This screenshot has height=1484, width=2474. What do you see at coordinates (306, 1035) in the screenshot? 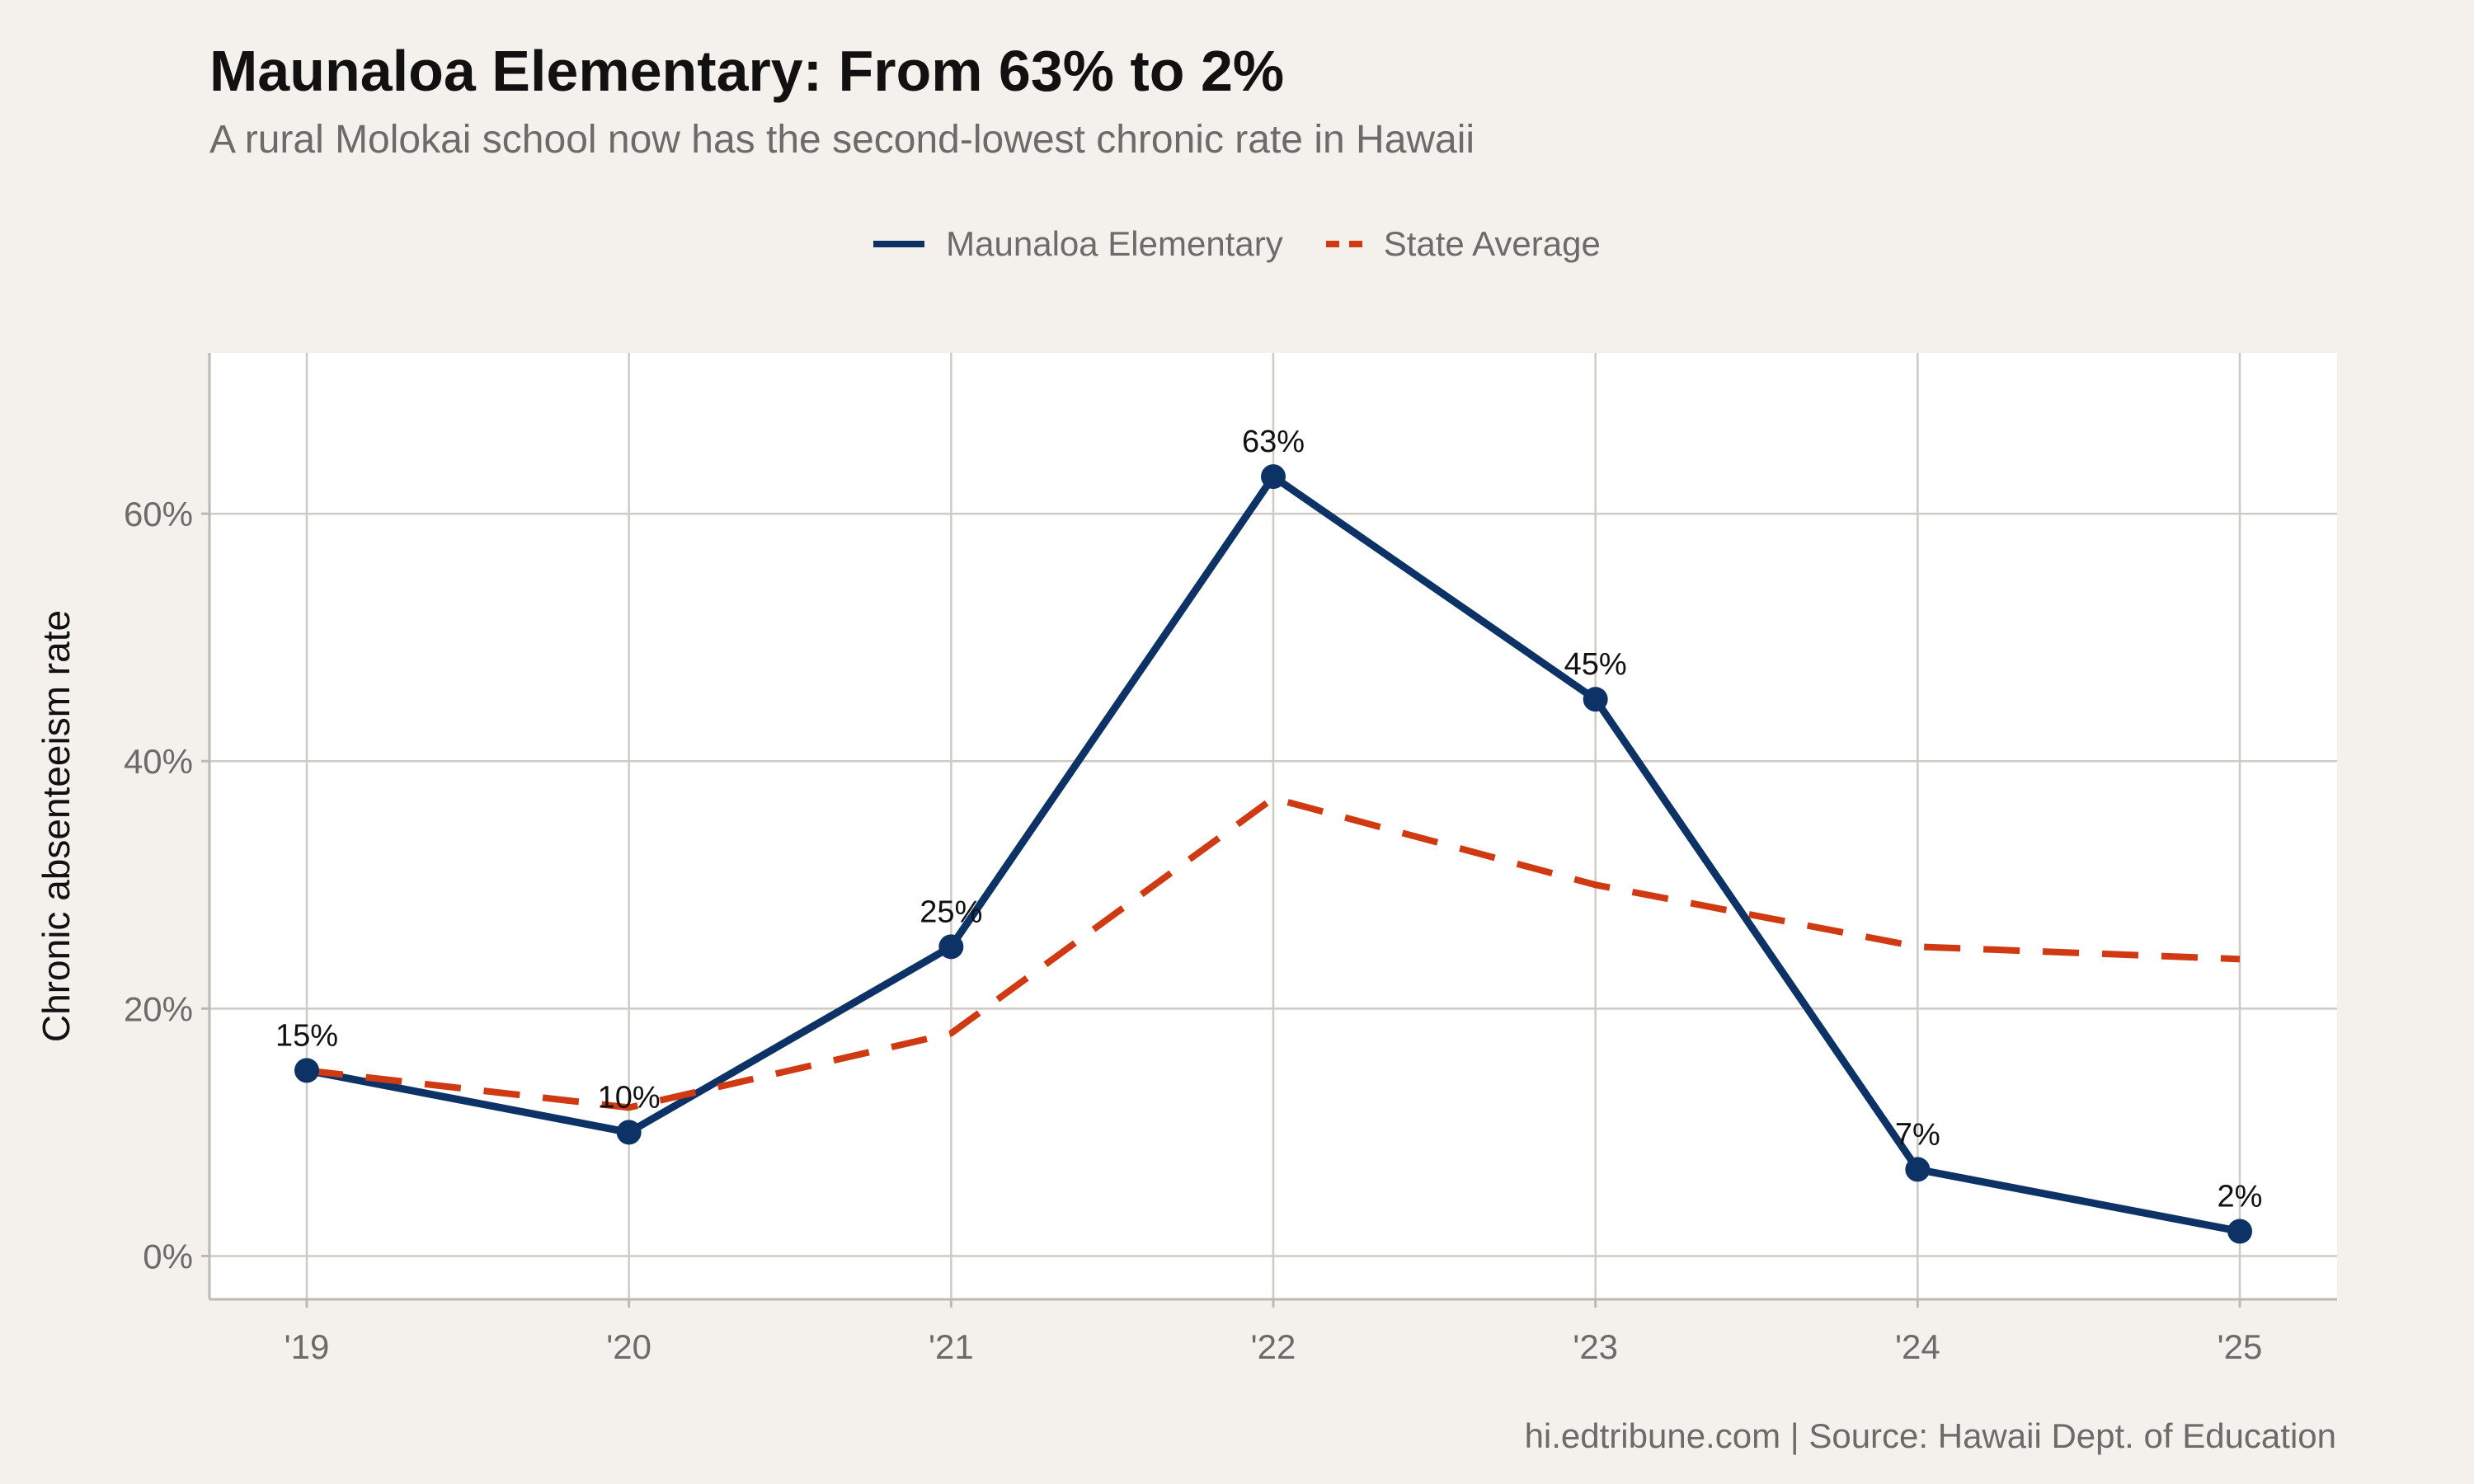
I see `data-label: 15%` at bounding box center [306, 1035].